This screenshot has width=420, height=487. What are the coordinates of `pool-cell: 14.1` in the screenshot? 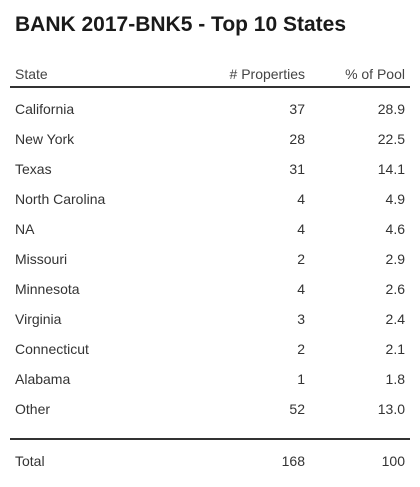 It's located at (391, 169).